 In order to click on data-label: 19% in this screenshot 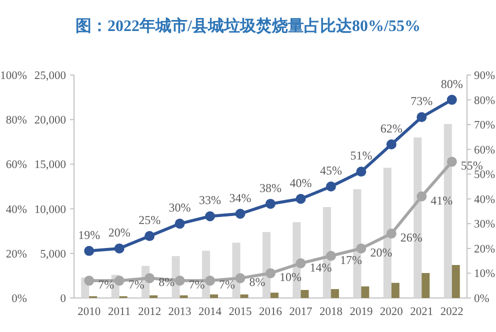, I will do `click(89, 235)`.